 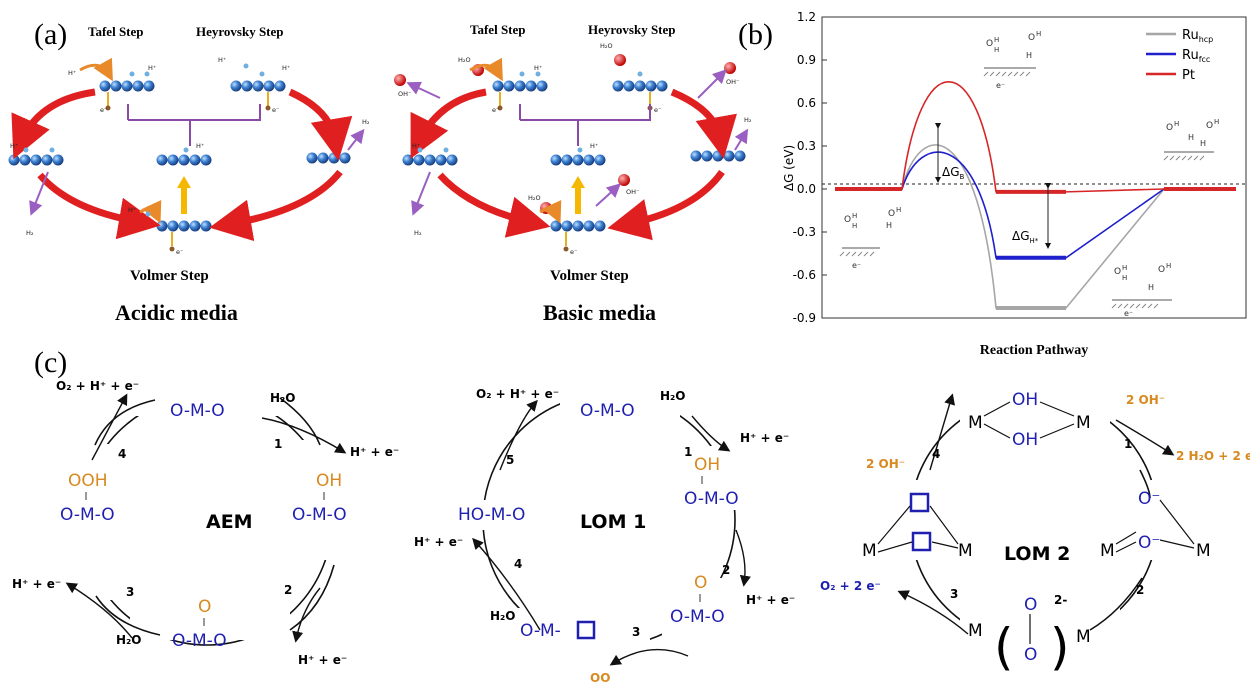 I want to click on dg-h-annotation: ΔGH*, so click(x=1025, y=237).